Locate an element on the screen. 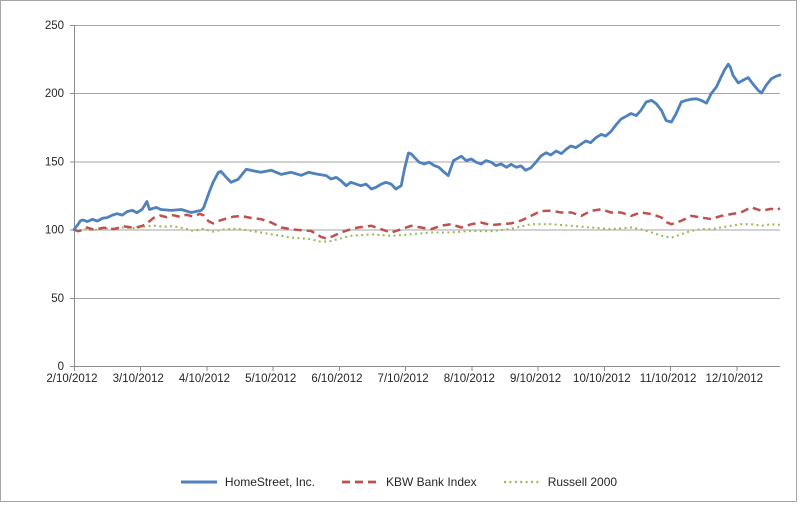 Image resolution: width=804 pixels, height=507 pixels. legend-item-kbw-bank-index: KBW Bank Index is located at coordinates (409, 482).